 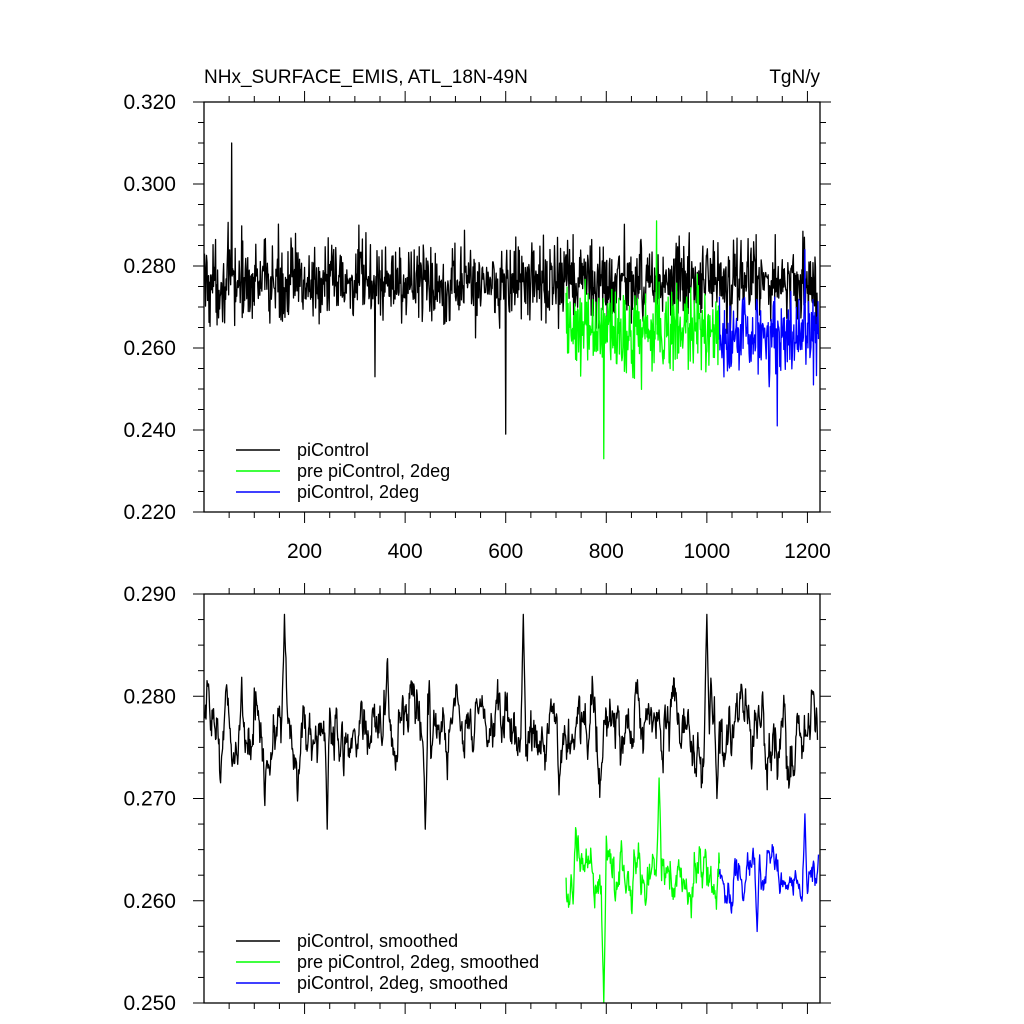 I want to click on bottom-y-tick-label: 0.260, so click(x=149, y=901).